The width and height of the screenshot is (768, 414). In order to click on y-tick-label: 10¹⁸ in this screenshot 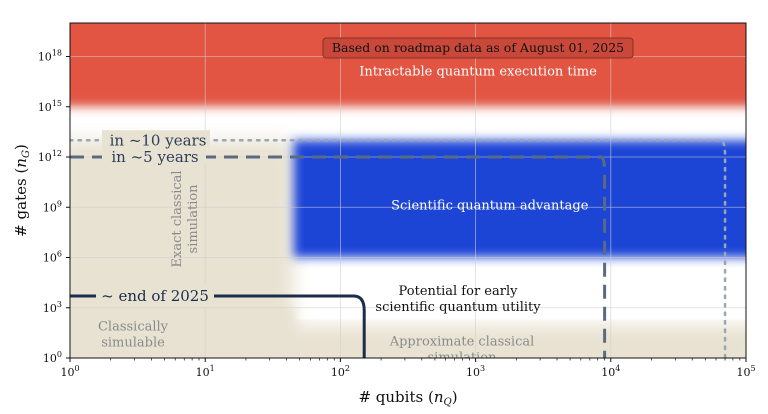, I will do `click(50, 56)`.